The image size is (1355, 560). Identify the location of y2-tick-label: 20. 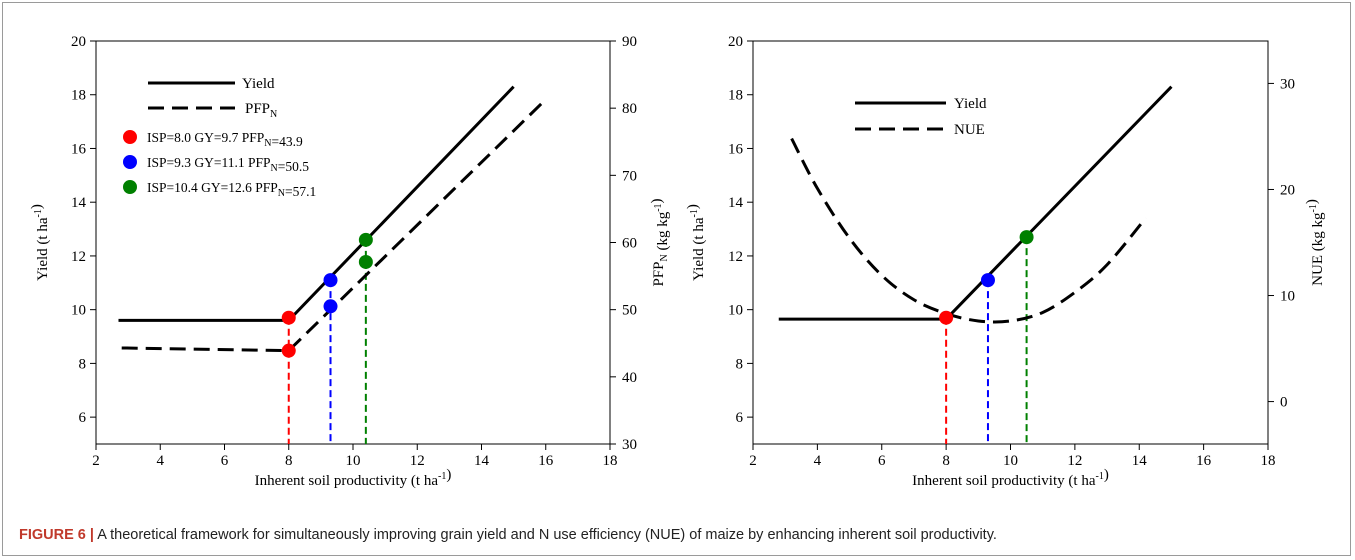
(1287, 190).